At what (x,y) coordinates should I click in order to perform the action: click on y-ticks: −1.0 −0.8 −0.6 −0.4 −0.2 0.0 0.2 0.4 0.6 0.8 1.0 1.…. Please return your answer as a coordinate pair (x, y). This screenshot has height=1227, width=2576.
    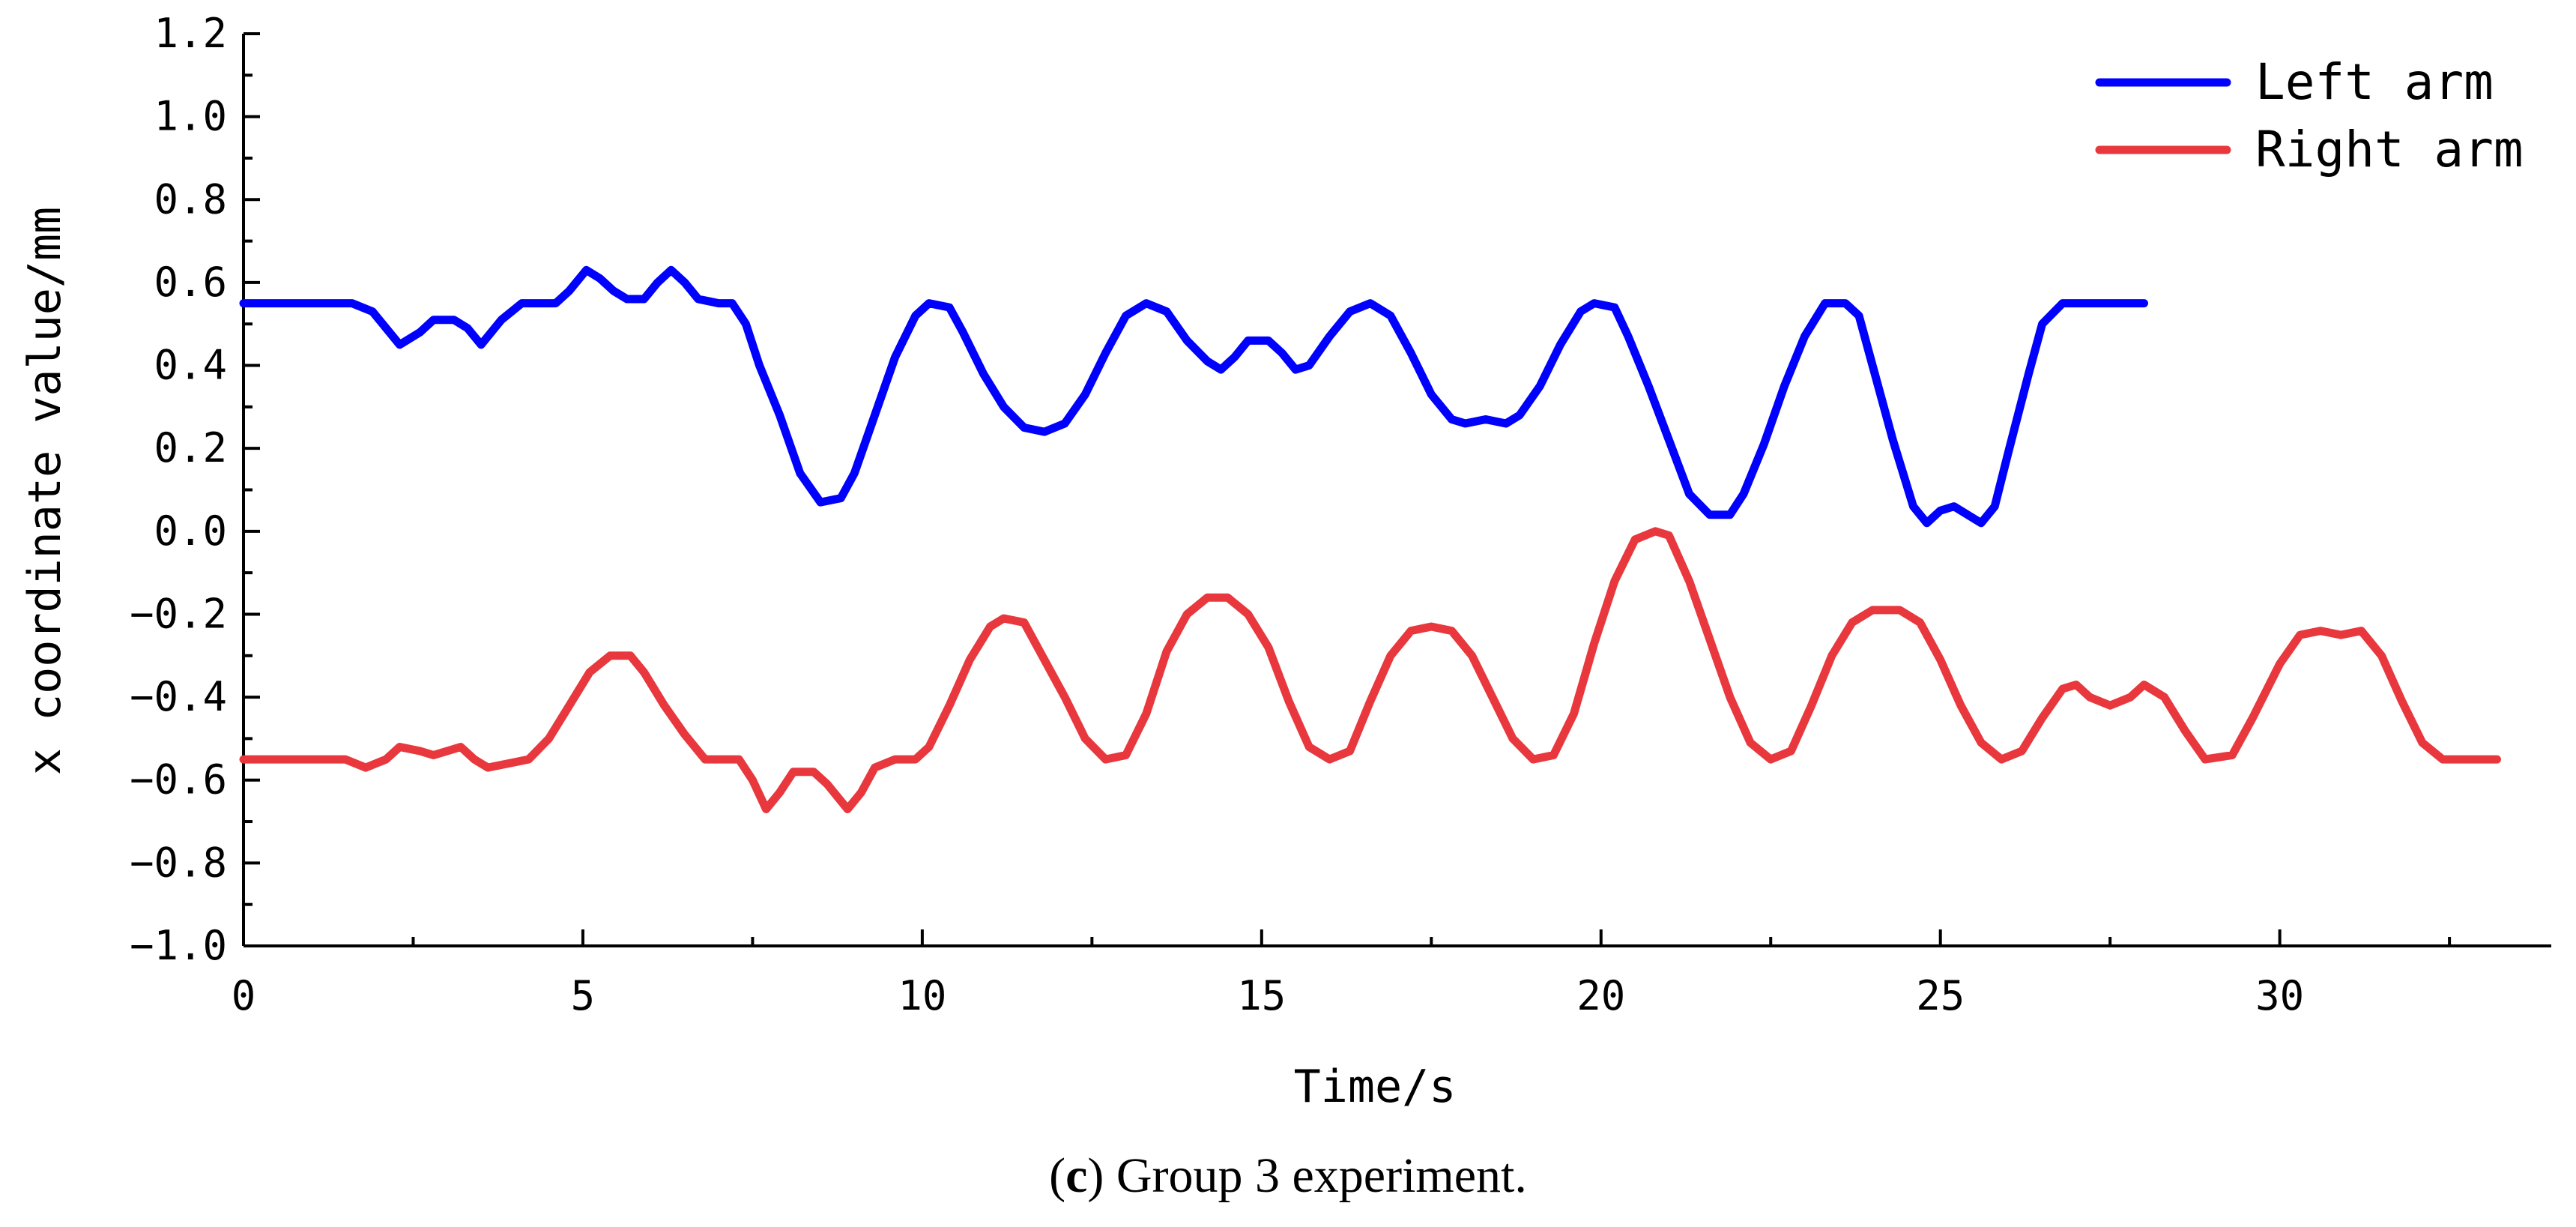
    Looking at the image, I should click on (195, 489).